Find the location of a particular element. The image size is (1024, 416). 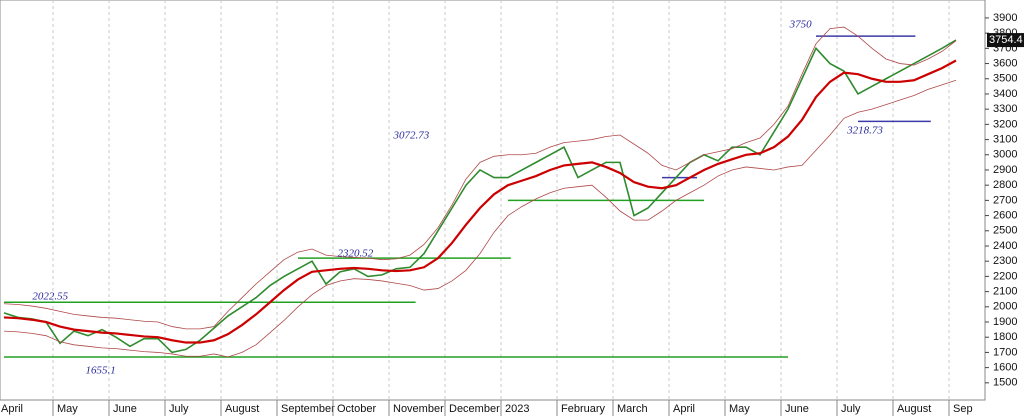

annotation: 1655.1 is located at coordinates (100, 370).